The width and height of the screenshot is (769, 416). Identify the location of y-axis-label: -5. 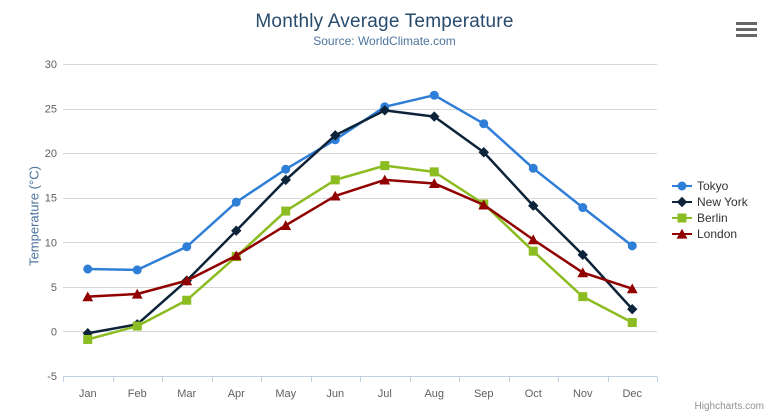
(52, 377).